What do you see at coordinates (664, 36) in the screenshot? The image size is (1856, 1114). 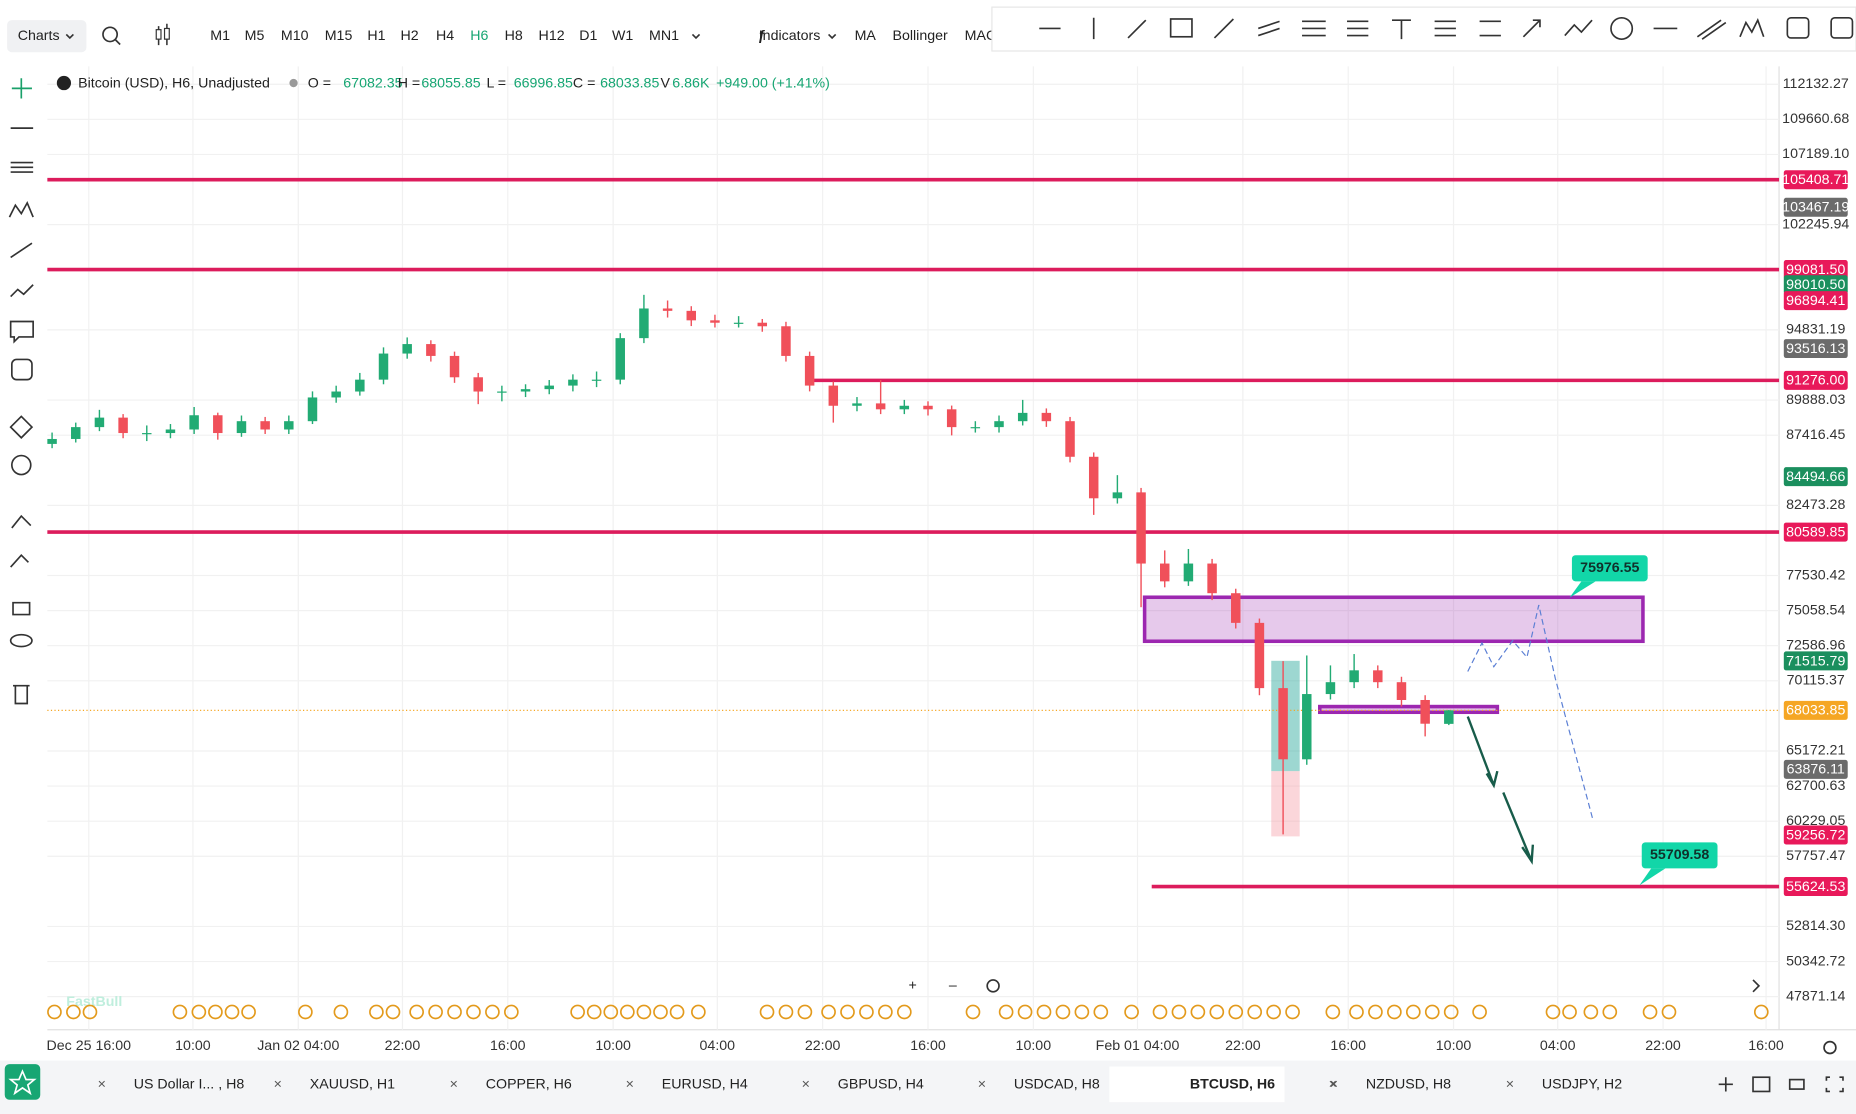 I see `timeframe: MN1` at bounding box center [664, 36].